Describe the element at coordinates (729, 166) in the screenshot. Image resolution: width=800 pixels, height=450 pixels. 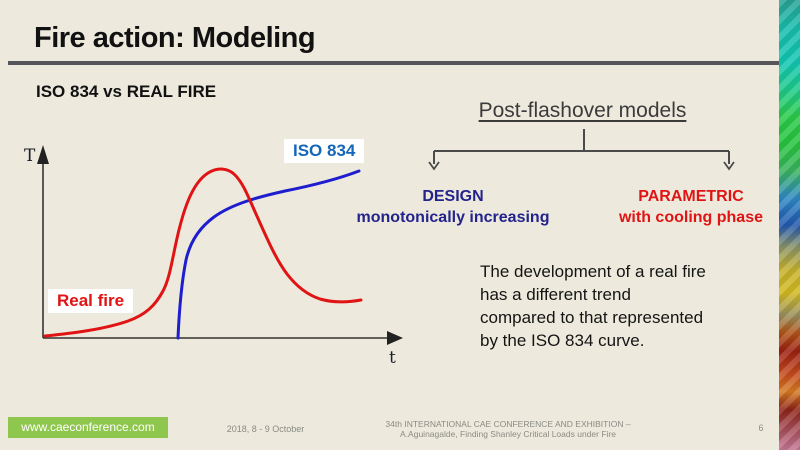
I see `down-arrow-right-icon` at that location.